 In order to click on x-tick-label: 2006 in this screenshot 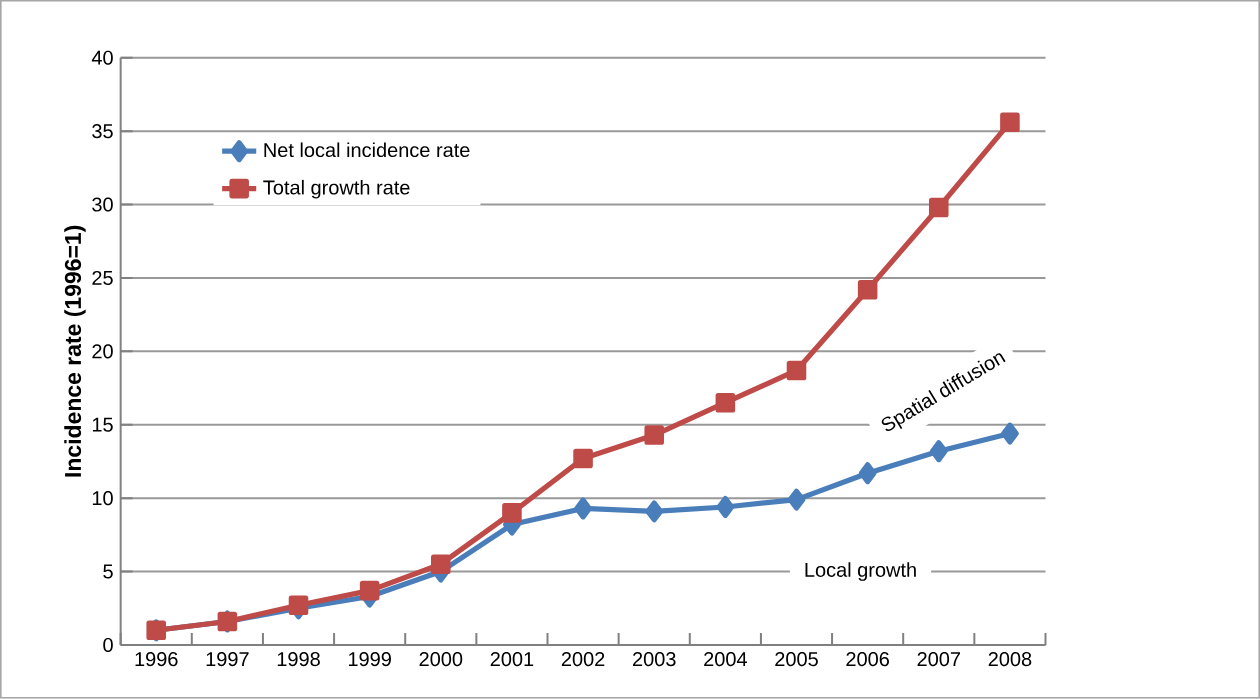, I will do `click(867, 659)`.